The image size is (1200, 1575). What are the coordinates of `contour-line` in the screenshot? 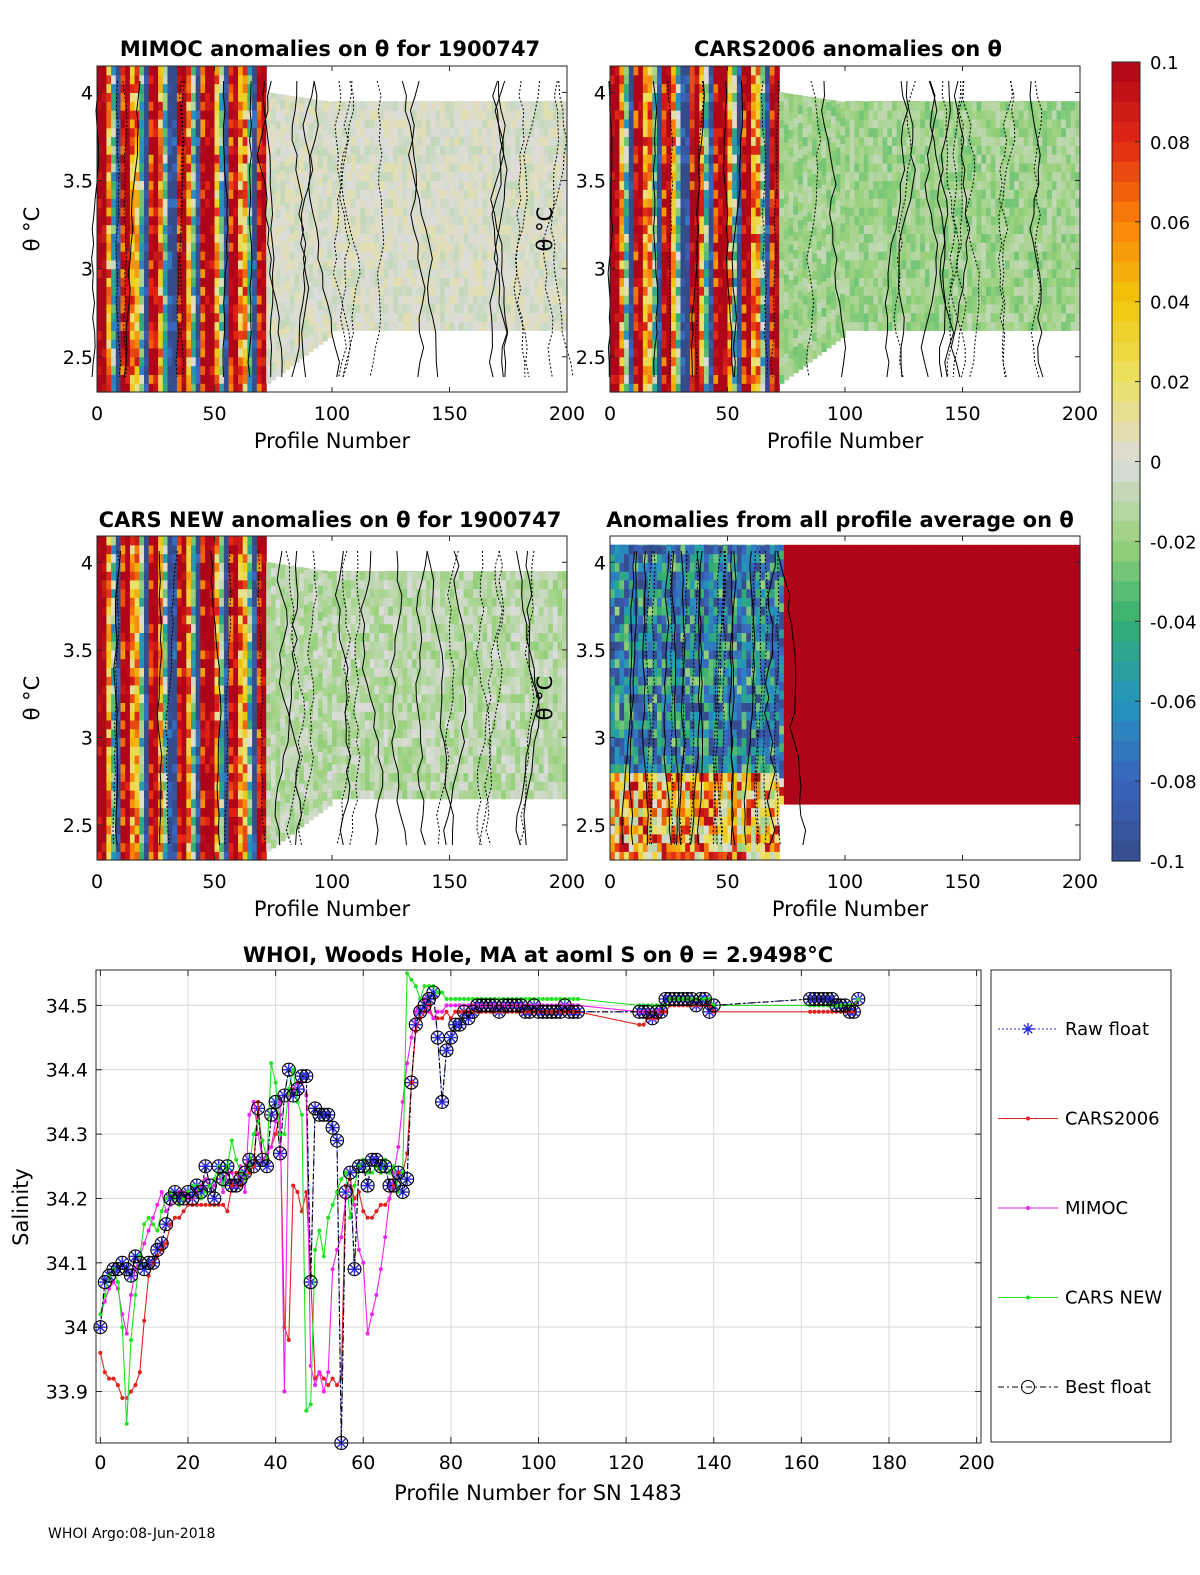 It's located at (423, 229).